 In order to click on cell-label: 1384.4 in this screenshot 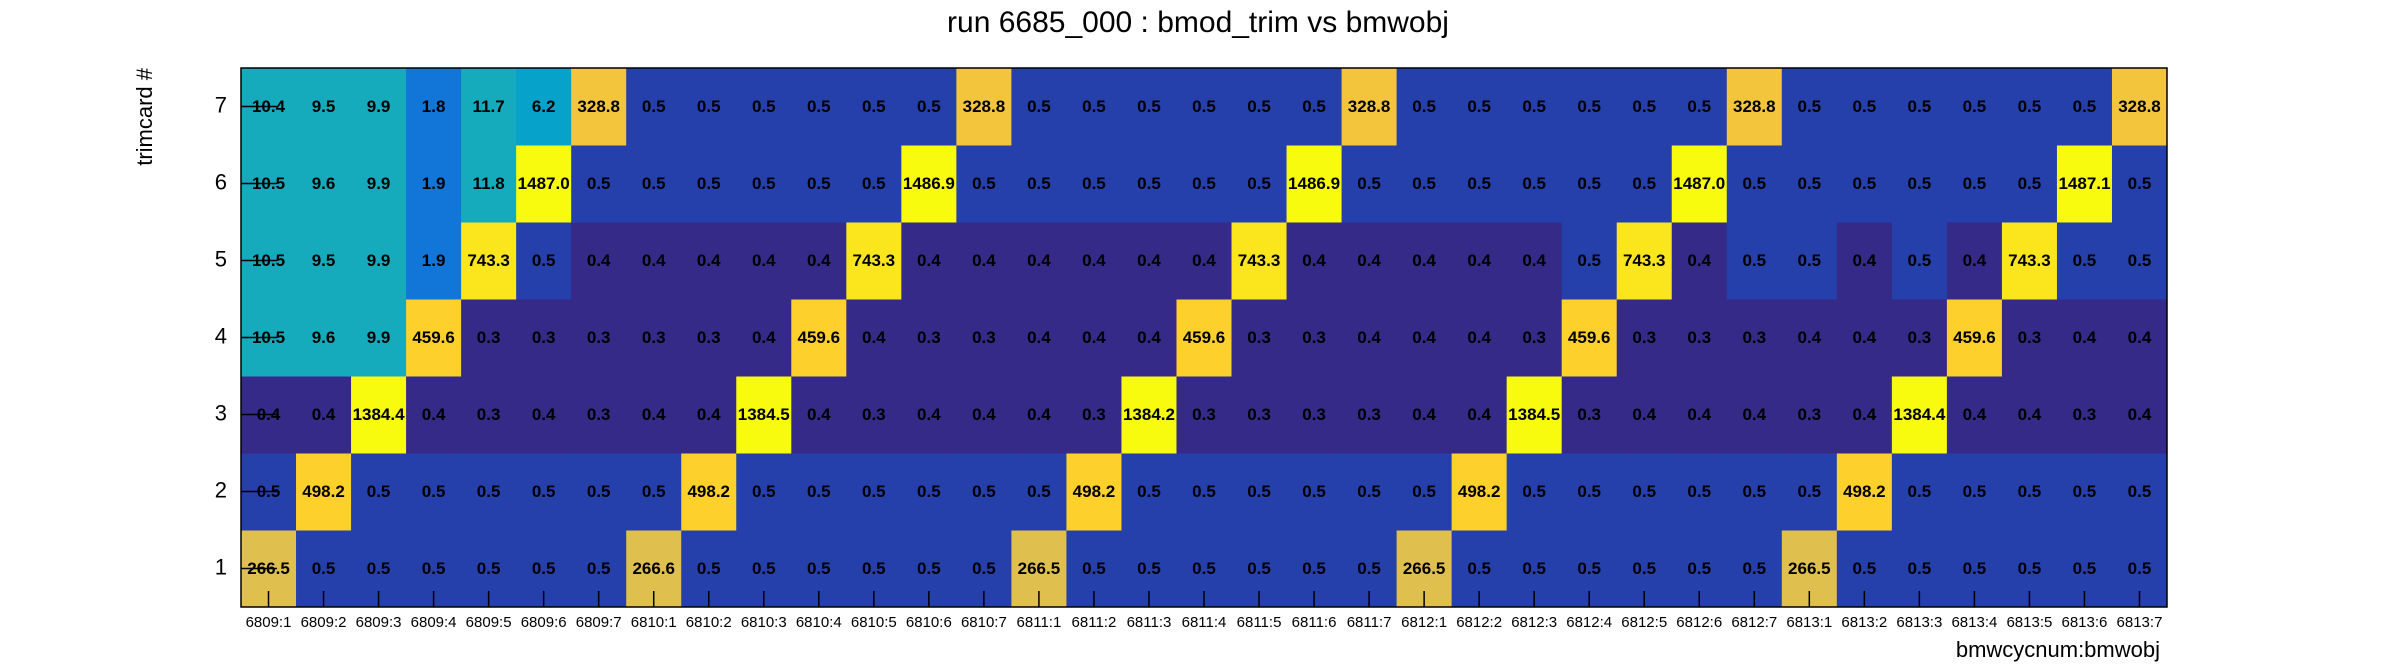, I will do `click(379, 414)`.